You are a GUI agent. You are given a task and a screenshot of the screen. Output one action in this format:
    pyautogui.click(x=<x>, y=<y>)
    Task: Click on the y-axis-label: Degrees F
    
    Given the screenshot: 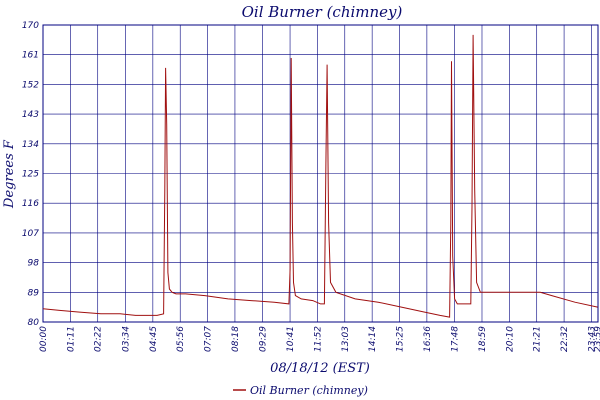 What is the action you would take?
    pyautogui.click(x=9, y=174)
    